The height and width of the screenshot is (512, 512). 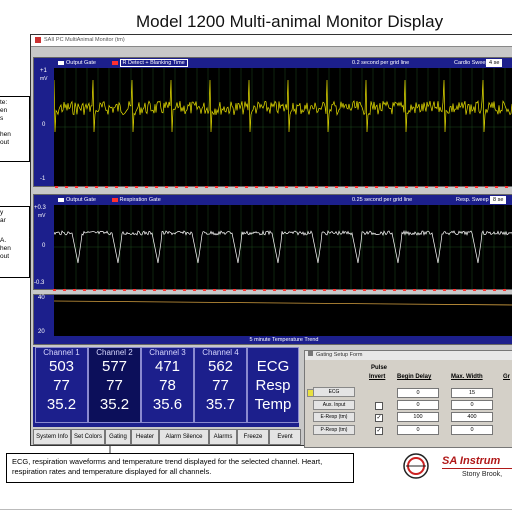 What do you see at coordinates (167, 404) in the screenshot?
I see `temp-value: 35.6` at bounding box center [167, 404].